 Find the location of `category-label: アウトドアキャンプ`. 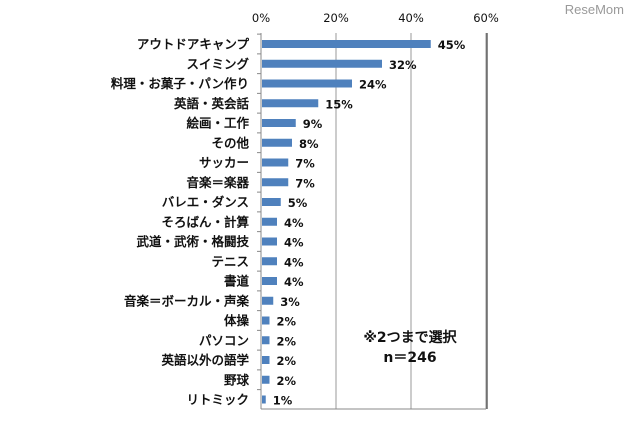

category-label: アウトドアキャンプ is located at coordinates (193, 44).